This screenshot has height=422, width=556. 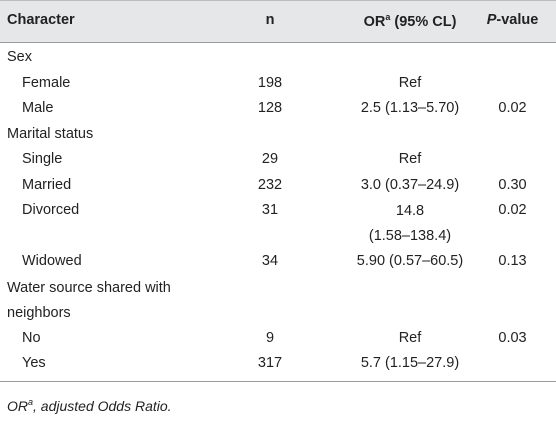 What do you see at coordinates (278, 381) in the screenshot?
I see `table-bottom-rule` at bounding box center [278, 381].